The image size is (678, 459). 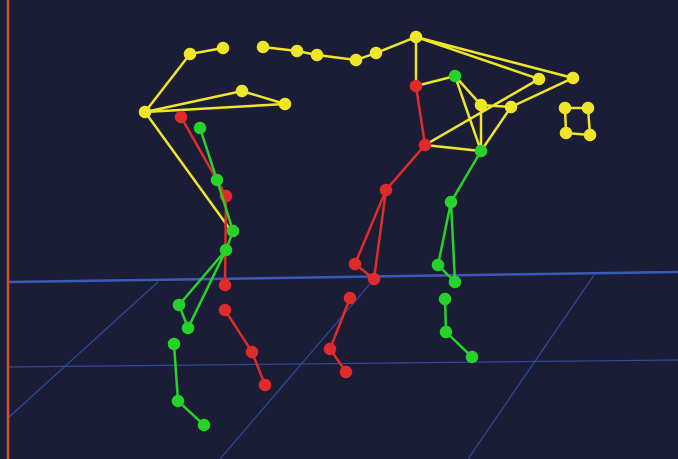 I want to click on horizon-line, so click(x=342, y=277).